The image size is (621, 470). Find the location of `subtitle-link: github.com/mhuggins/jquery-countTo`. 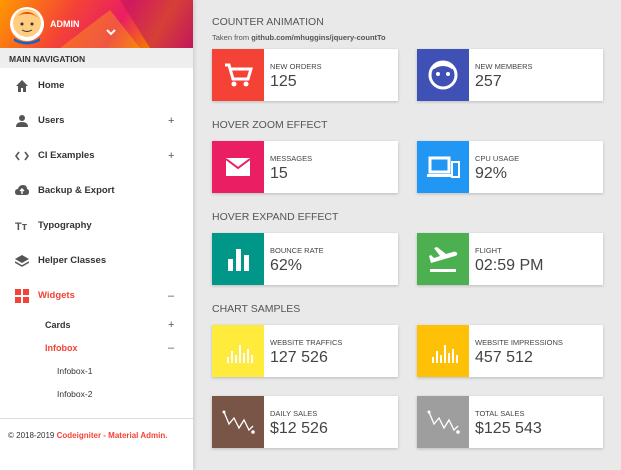

subtitle-link: github.com/mhuggins/jquery-countTo is located at coordinates (318, 37).